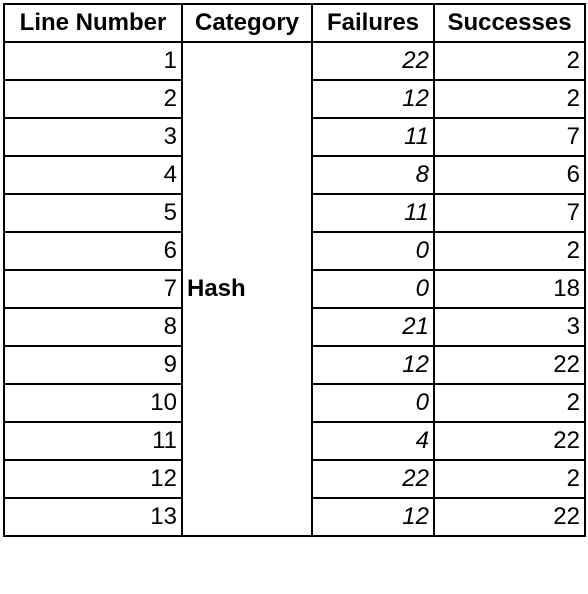 The width and height of the screenshot is (588, 594). I want to click on cell-line-number: 13, so click(93, 517).